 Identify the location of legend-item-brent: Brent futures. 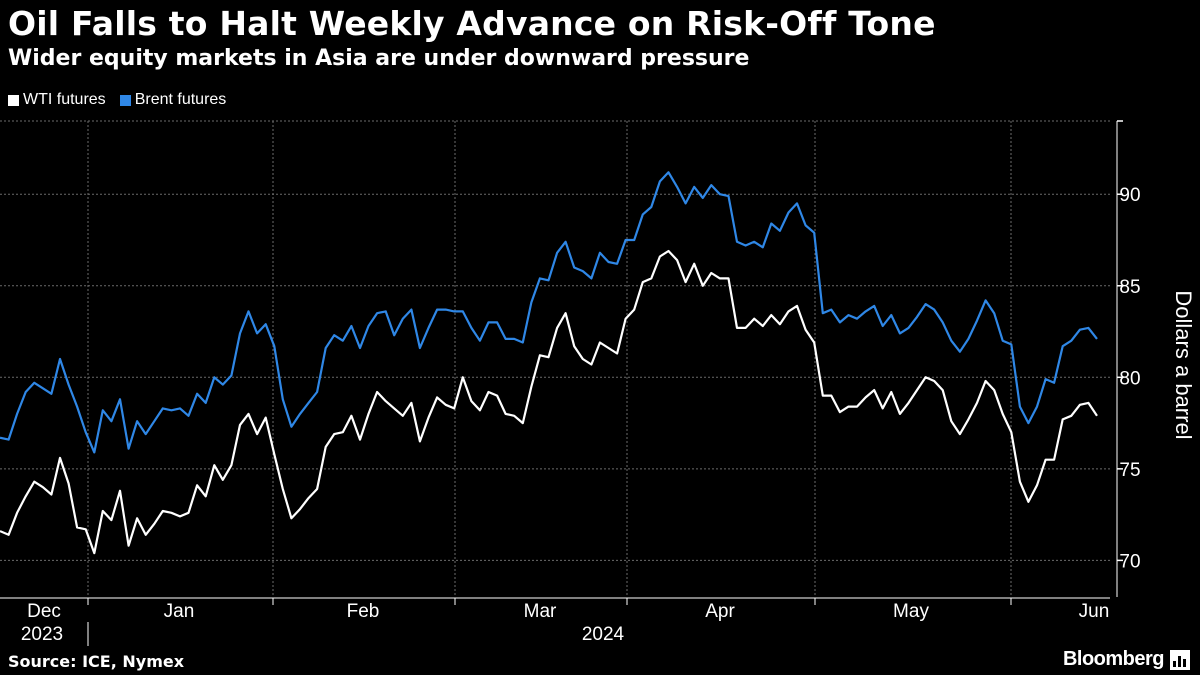
(173, 100).